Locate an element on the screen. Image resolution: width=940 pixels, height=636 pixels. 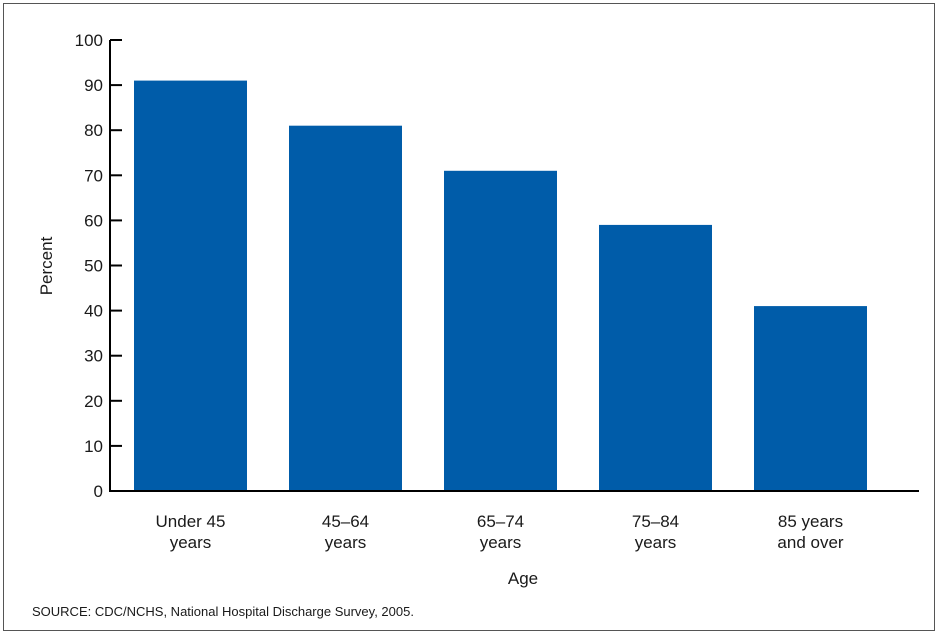
y-tick-label: 50 is located at coordinates (93, 266).